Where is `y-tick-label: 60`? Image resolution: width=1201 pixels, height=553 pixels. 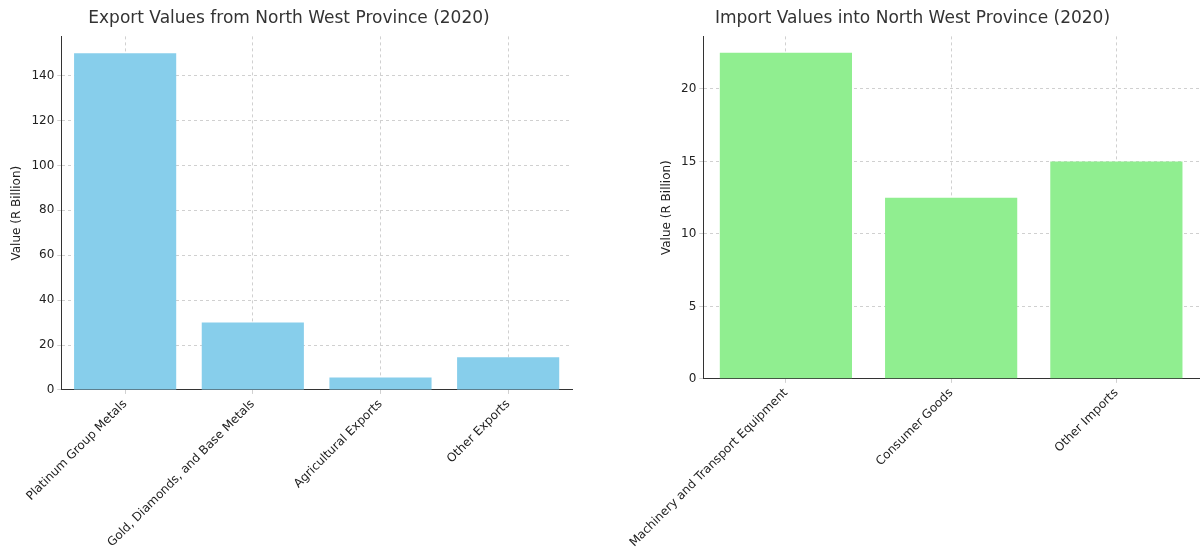 y-tick-label: 60 is located at coordinates (47, 254).